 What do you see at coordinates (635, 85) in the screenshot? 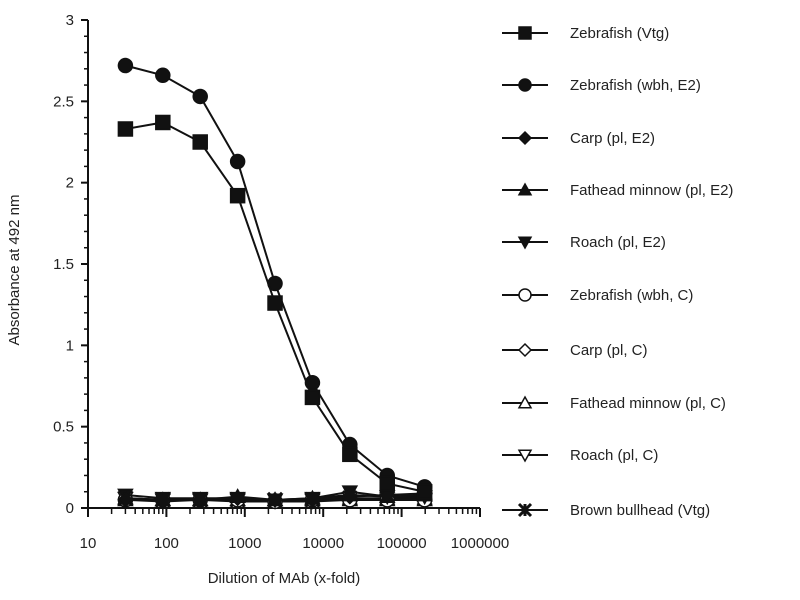
I see `legend-label: Zebrafish (wbh, E2)` at bounding box center [635, 85].